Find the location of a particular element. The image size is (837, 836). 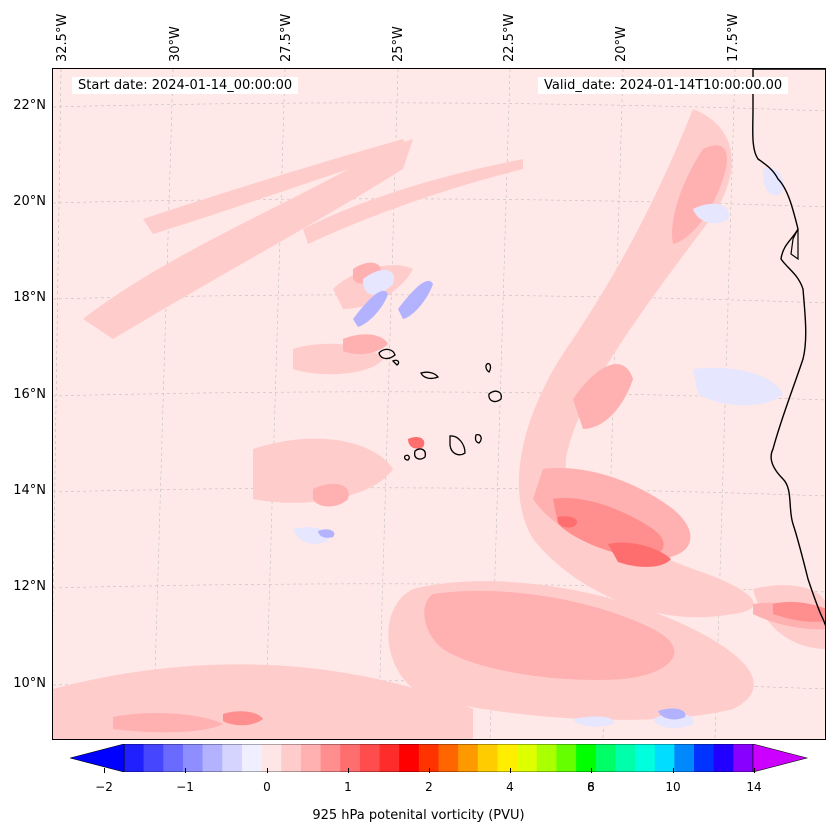

colorbar-title: 925 hPa potenital vorticity (PVU) is located at coordinates (418, 815).